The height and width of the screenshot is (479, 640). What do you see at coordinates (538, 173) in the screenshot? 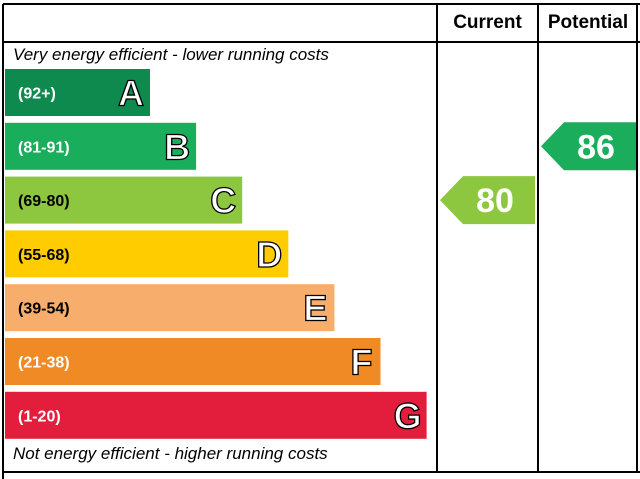
I see `rating-arrows: 80 86` at bounding box center [538, 173].